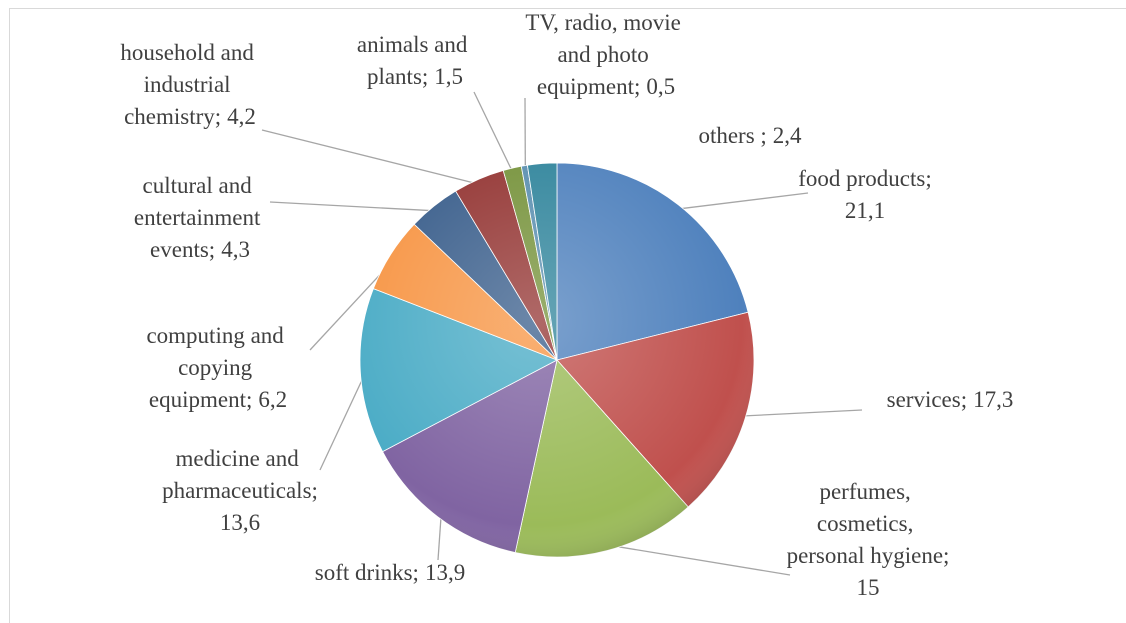 Image resolution: width=1126 pixels, height=623 pixels. Describe the element at coordinates (993, 399) in the screenshot. I see `value-label: 17,3` at that location.